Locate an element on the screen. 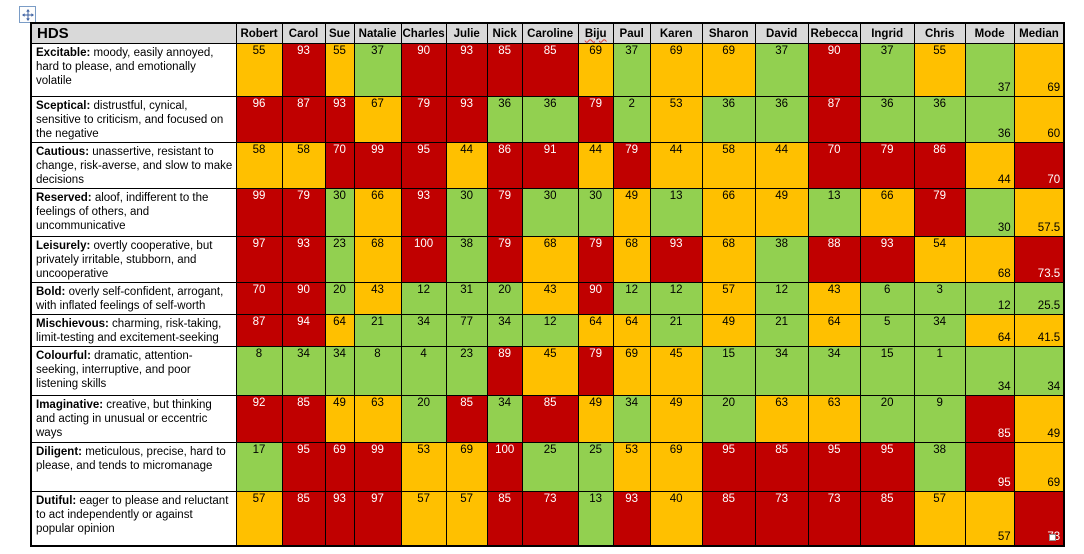 Image resolution: width=1084 pixels, height=554 pixels. score-cell: 73 is located at coordinates (834, 518).